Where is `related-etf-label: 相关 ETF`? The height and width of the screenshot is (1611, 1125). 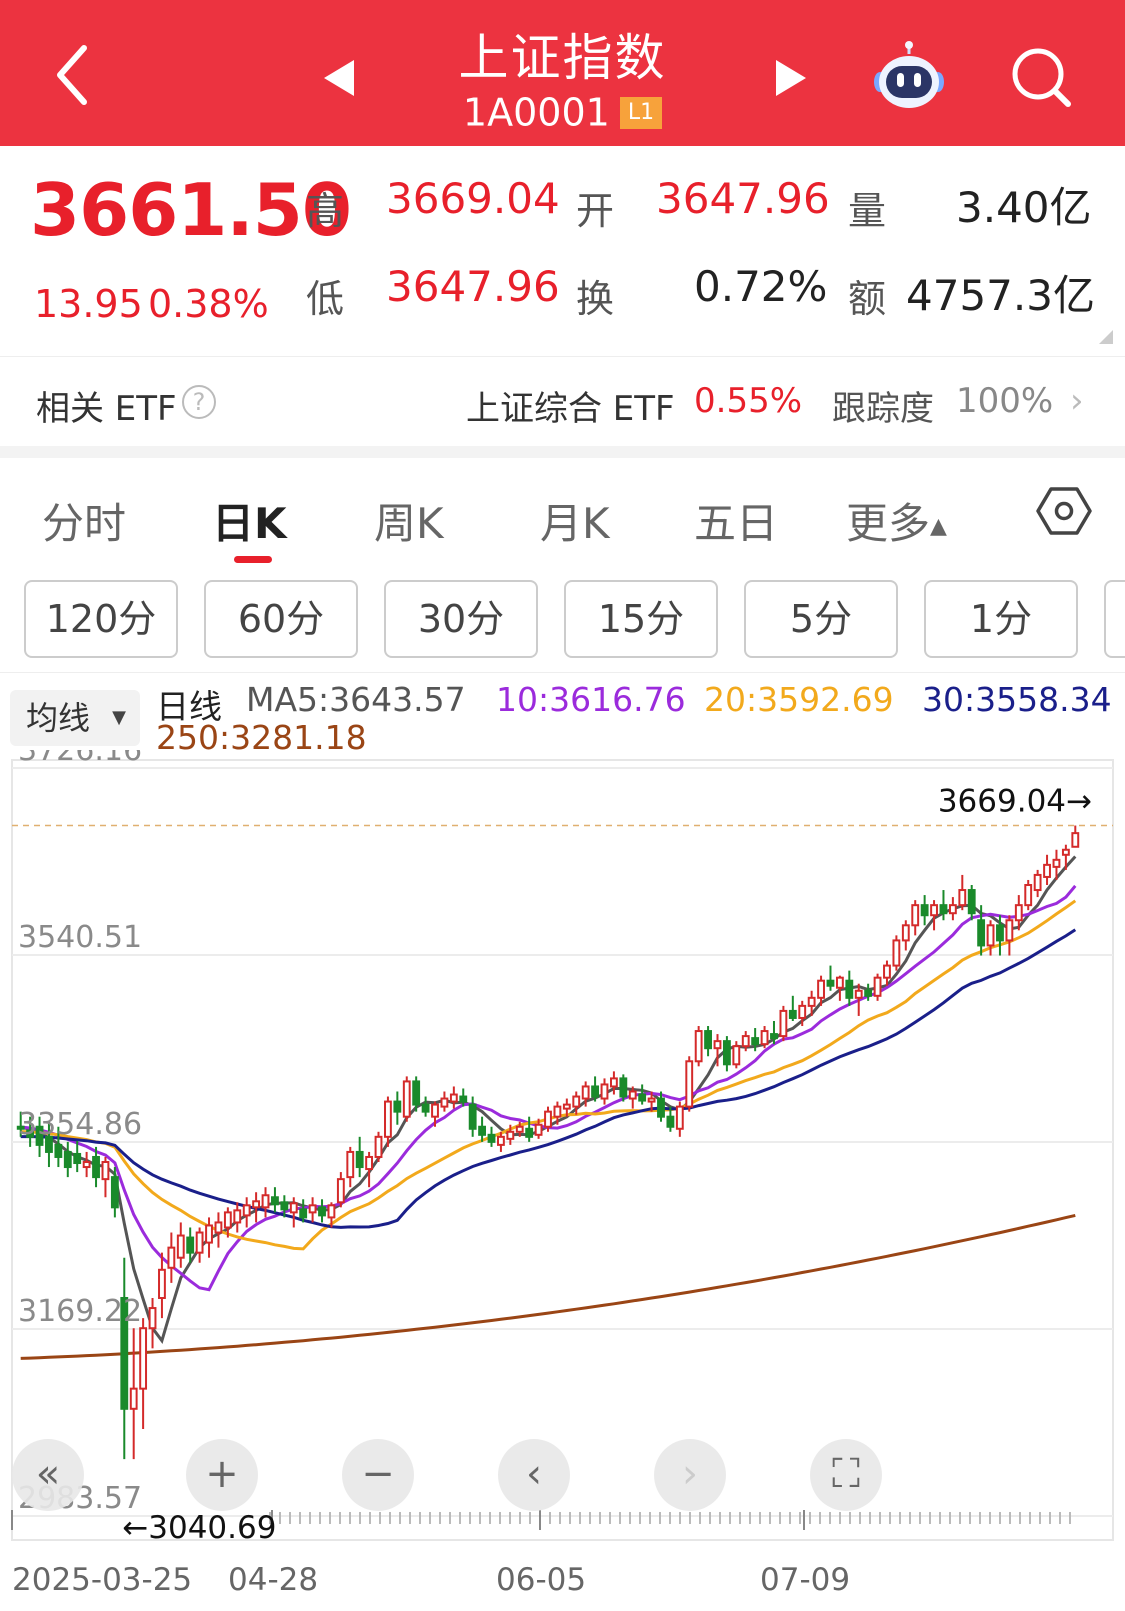 related-etf-label: 相关 ETF is located at coordinates (106, 409).